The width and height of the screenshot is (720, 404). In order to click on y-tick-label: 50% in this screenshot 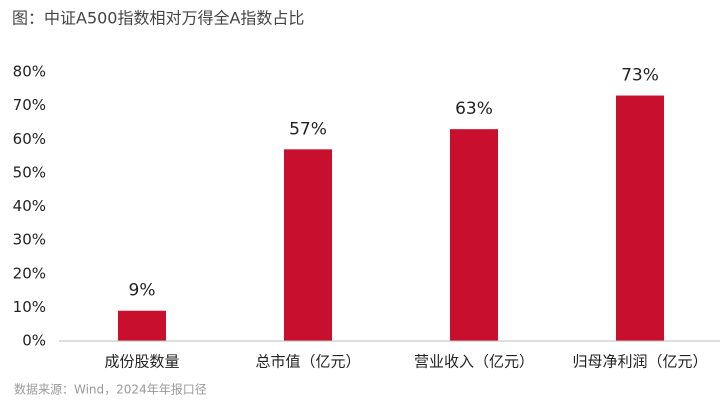, I will do `click(29, 172)`.